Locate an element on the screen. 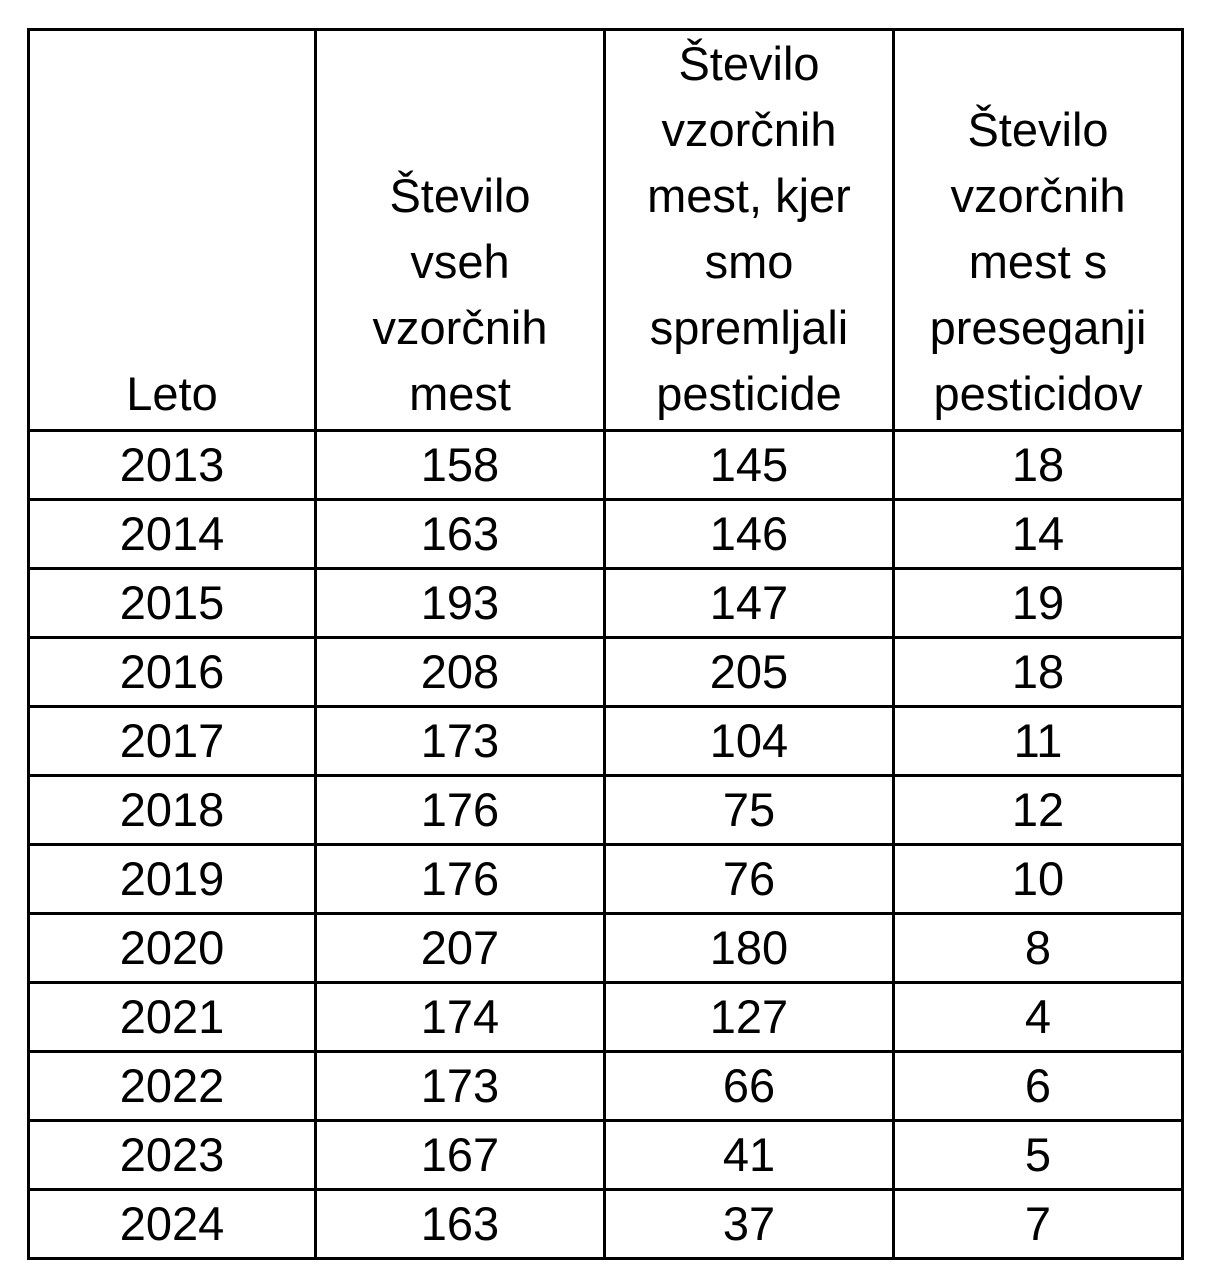 Image resolution: width=1205 pixels, height=1270 pixels. cell-year: 2021 is located at coordinates (172, 1017).